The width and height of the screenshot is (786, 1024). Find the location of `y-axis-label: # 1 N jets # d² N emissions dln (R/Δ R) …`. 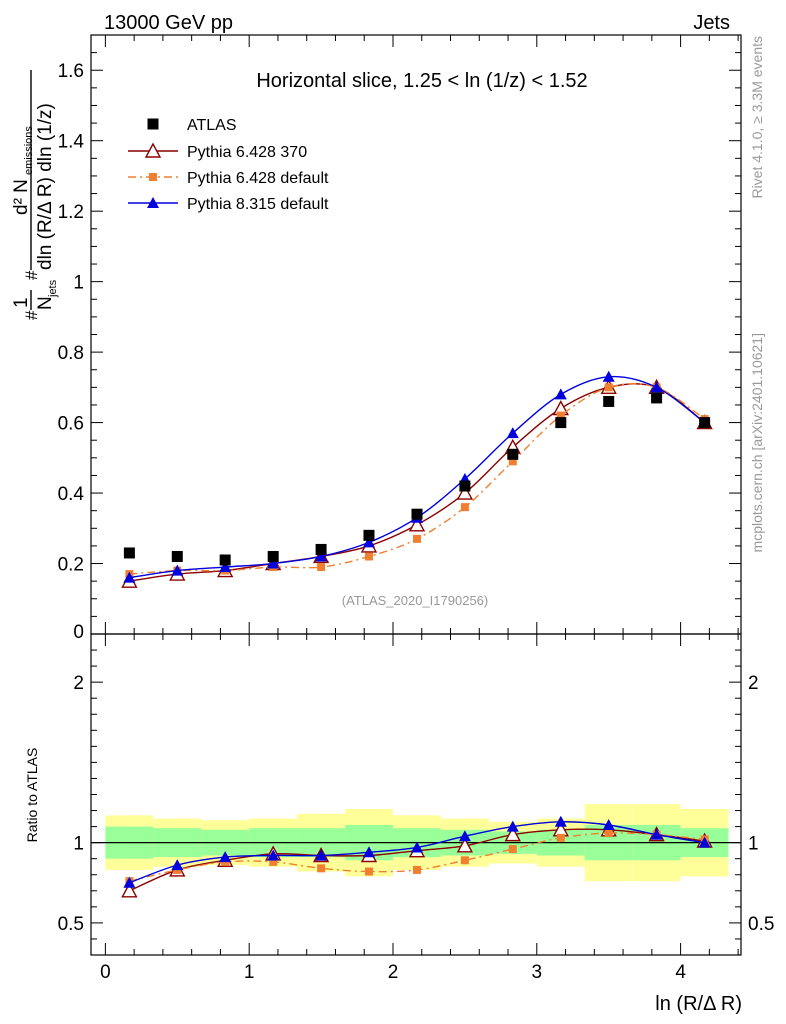

y-axis-label: # 1 N jets # d² N emissions dln (R/Δ R) … is located at coordinates (35, 195).